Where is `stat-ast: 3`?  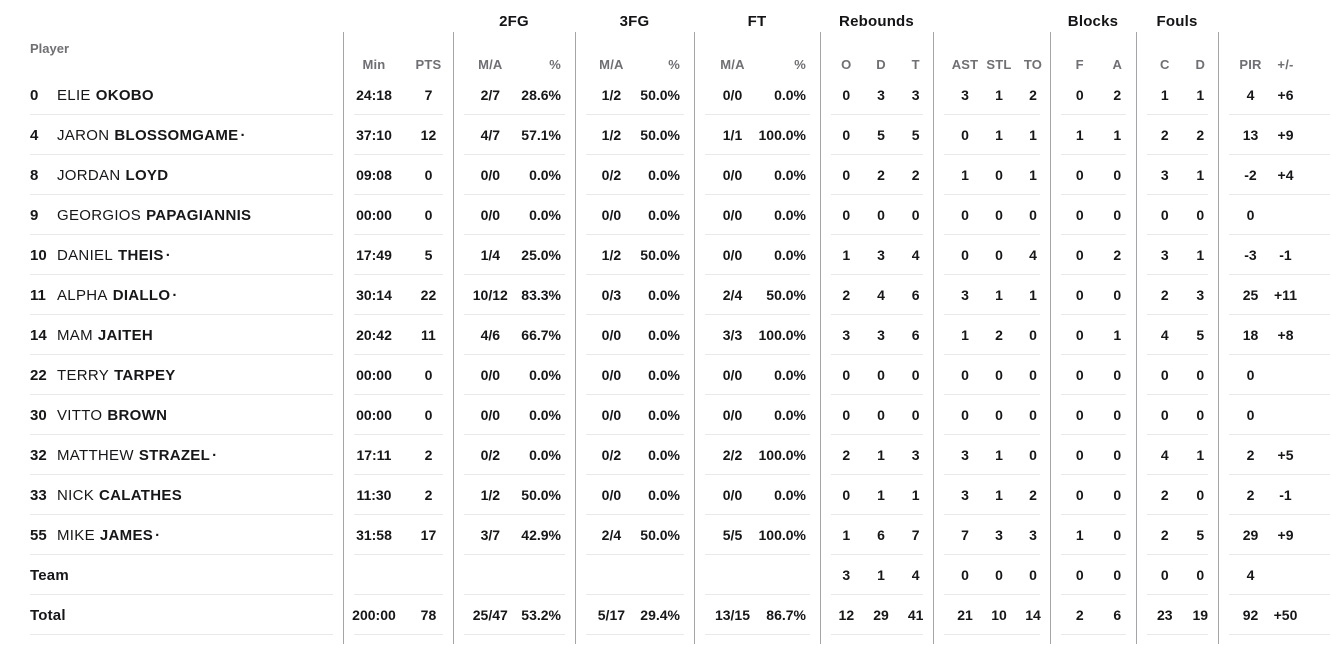
stat-ast: 3 is located at coordinates (965, 495).